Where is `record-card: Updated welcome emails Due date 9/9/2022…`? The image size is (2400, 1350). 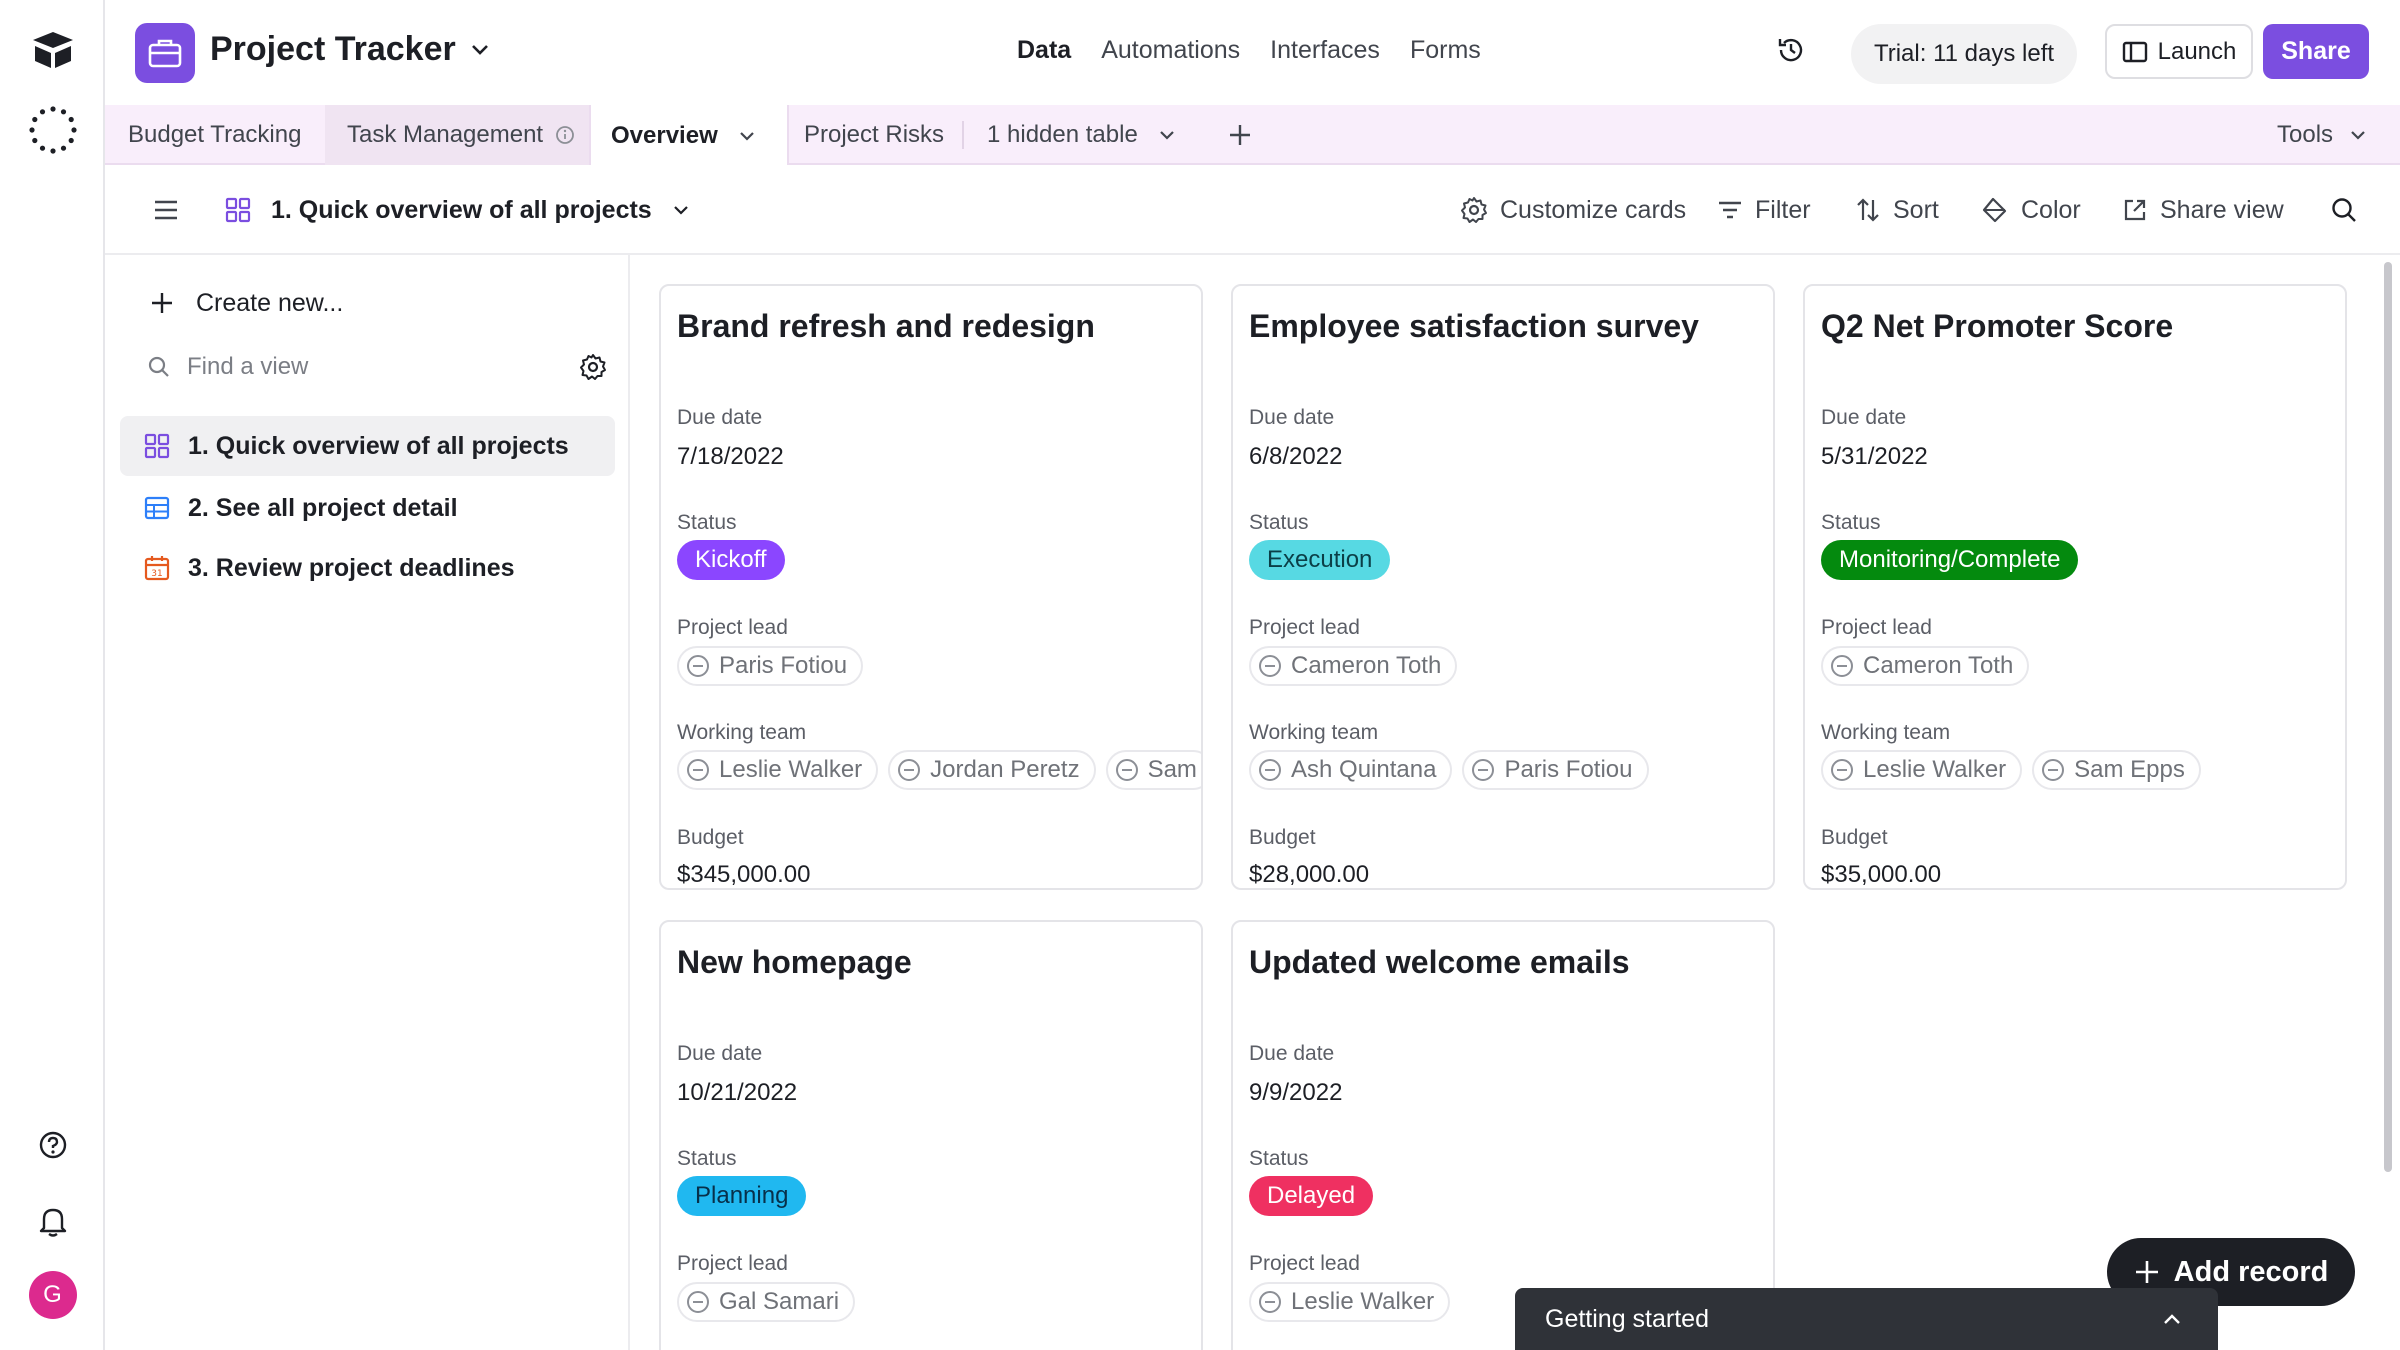 record-card: Updated welcome emails Due date 9/9/2022… is located at coordinates (1503, 1135).